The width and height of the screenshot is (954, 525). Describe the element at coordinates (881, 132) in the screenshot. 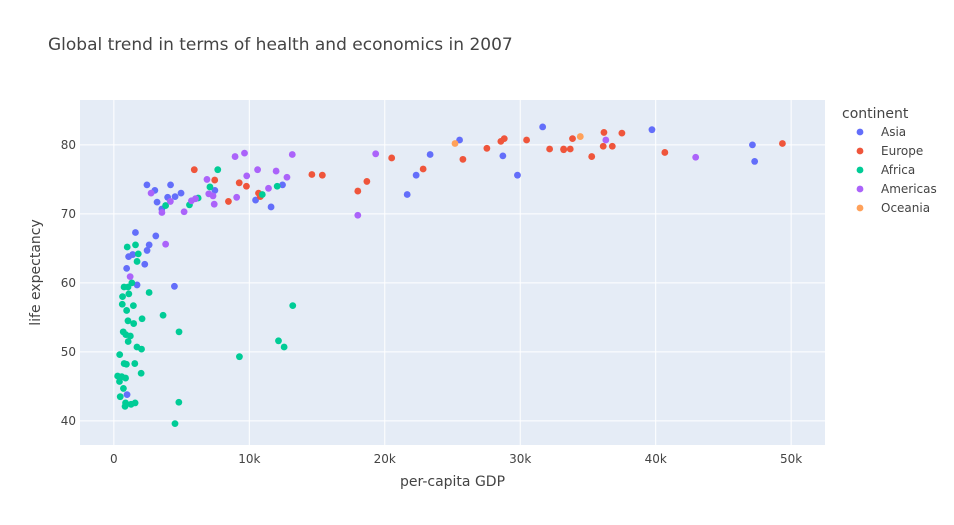

I see `legend-item-asia: Asia` at that location.